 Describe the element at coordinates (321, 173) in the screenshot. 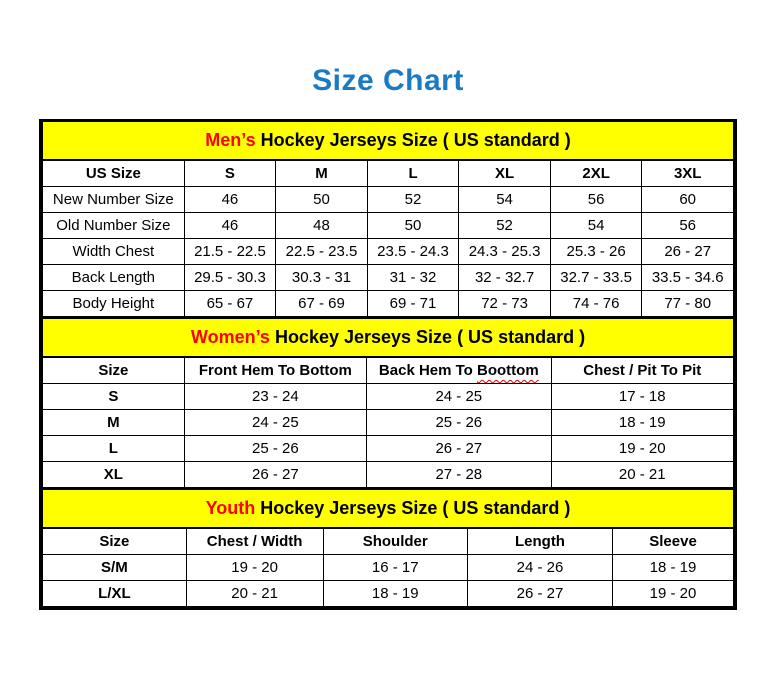

I see `mens-col-header: M` at that location.